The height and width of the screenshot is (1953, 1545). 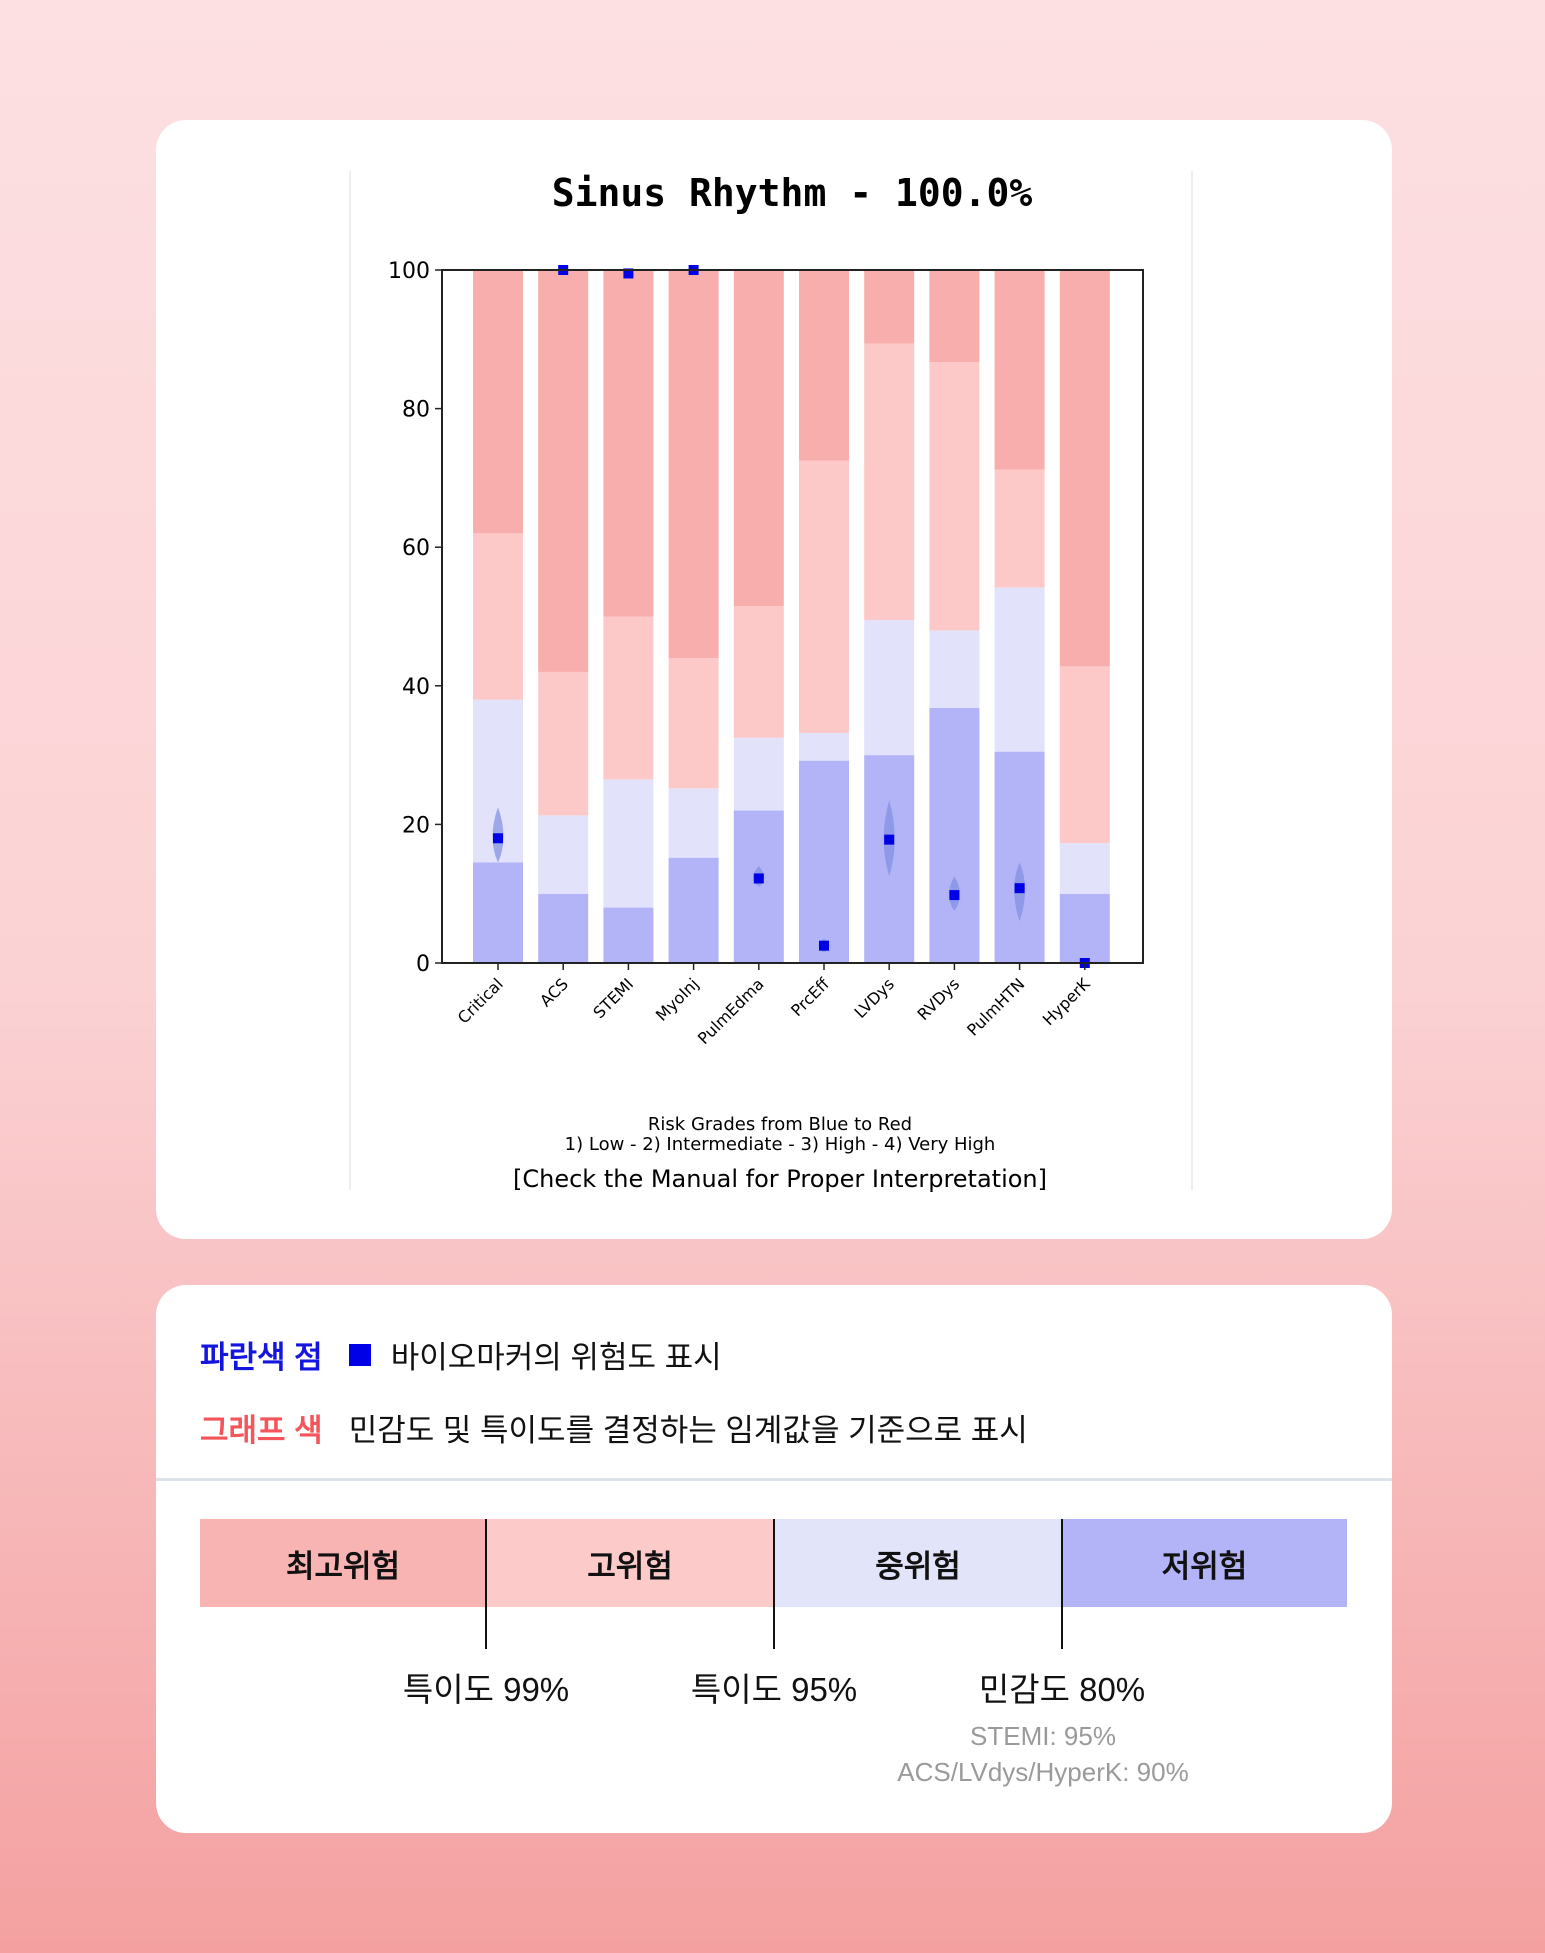 What do you see at coordinates (343, 1563) in the screenshot?
I see `band-very-high: 최고위험` at bounding box center [343, 1563].